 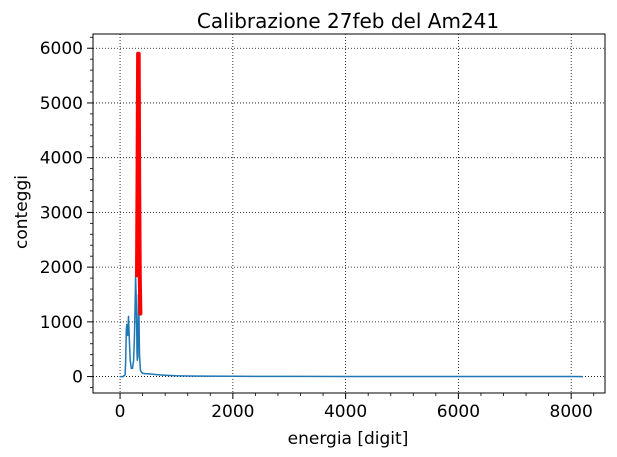 What do you see at coordinates (232, 412) in the screenshot?
I see `x-tick-label: 2000` at bounding box center [232, 412].